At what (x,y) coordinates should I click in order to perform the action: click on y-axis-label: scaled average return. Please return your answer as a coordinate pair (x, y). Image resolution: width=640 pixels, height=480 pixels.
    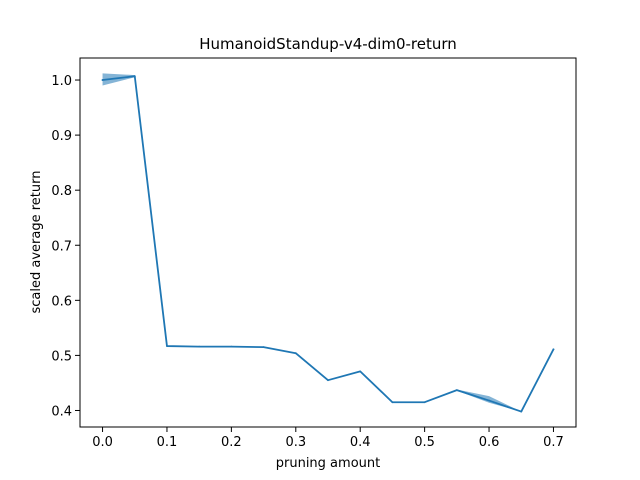
    Looking at the image, I should click on (36, 242).